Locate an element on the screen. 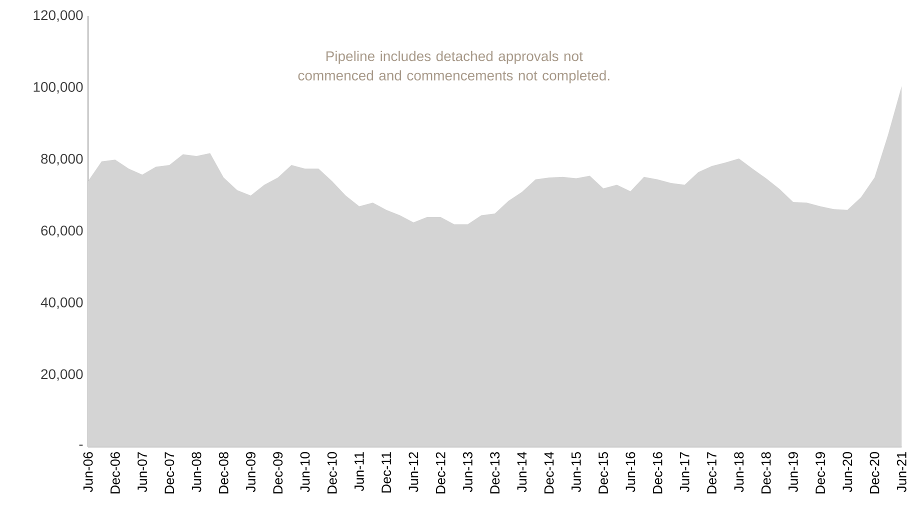  x-tick-label: Dec-10 is located at coordinates (332, 473).